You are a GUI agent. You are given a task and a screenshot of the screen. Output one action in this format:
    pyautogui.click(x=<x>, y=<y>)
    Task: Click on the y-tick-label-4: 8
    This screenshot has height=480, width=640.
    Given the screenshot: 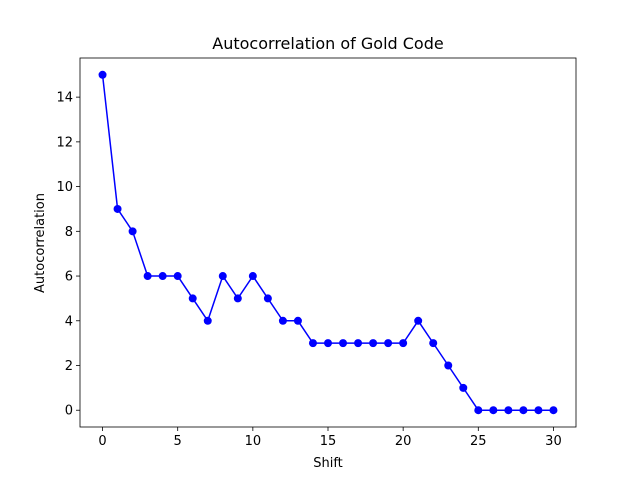 What is the action you would take?
    pyautogui.click(x=69, y=232)
    